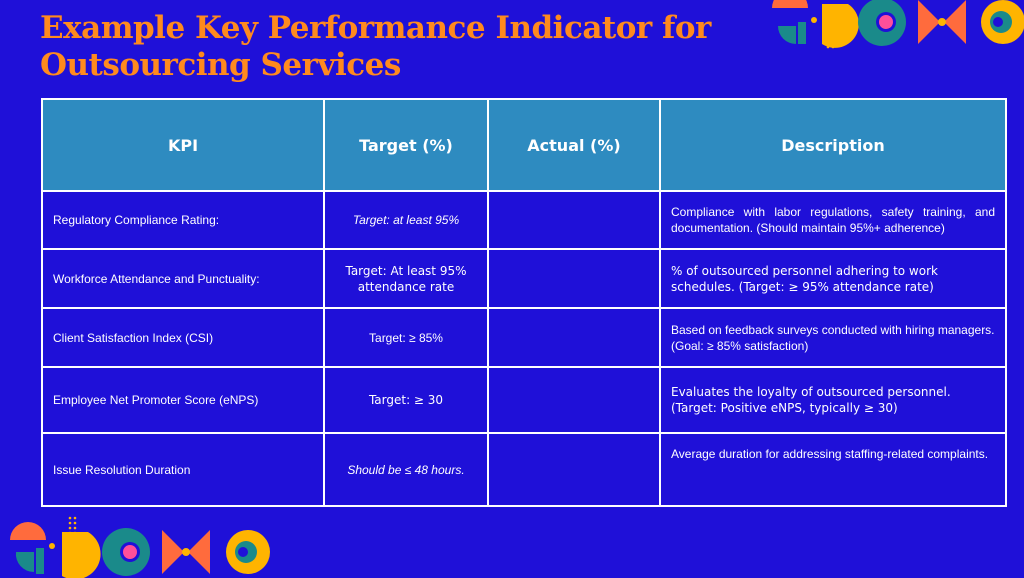 This screenshot has width=1024, height=578. What do you see at coordinates (406, 145) in the screenshot?
I see `header-target: Target (%)` at bounding box center [406, 145].